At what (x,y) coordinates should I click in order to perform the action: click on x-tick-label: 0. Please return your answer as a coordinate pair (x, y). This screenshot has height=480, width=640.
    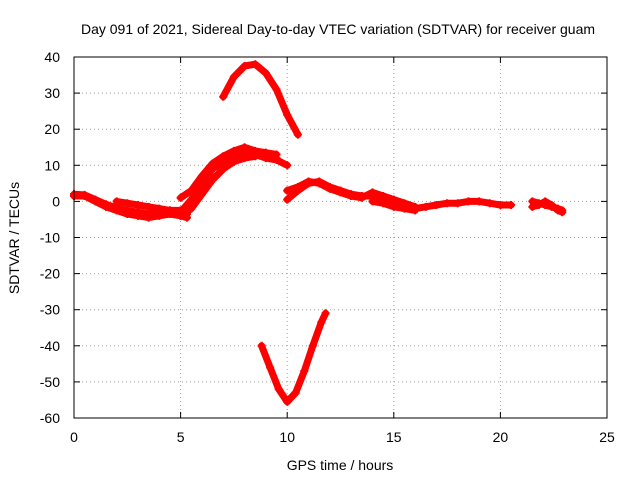
    Looking at the image, I should click on (74, 437).